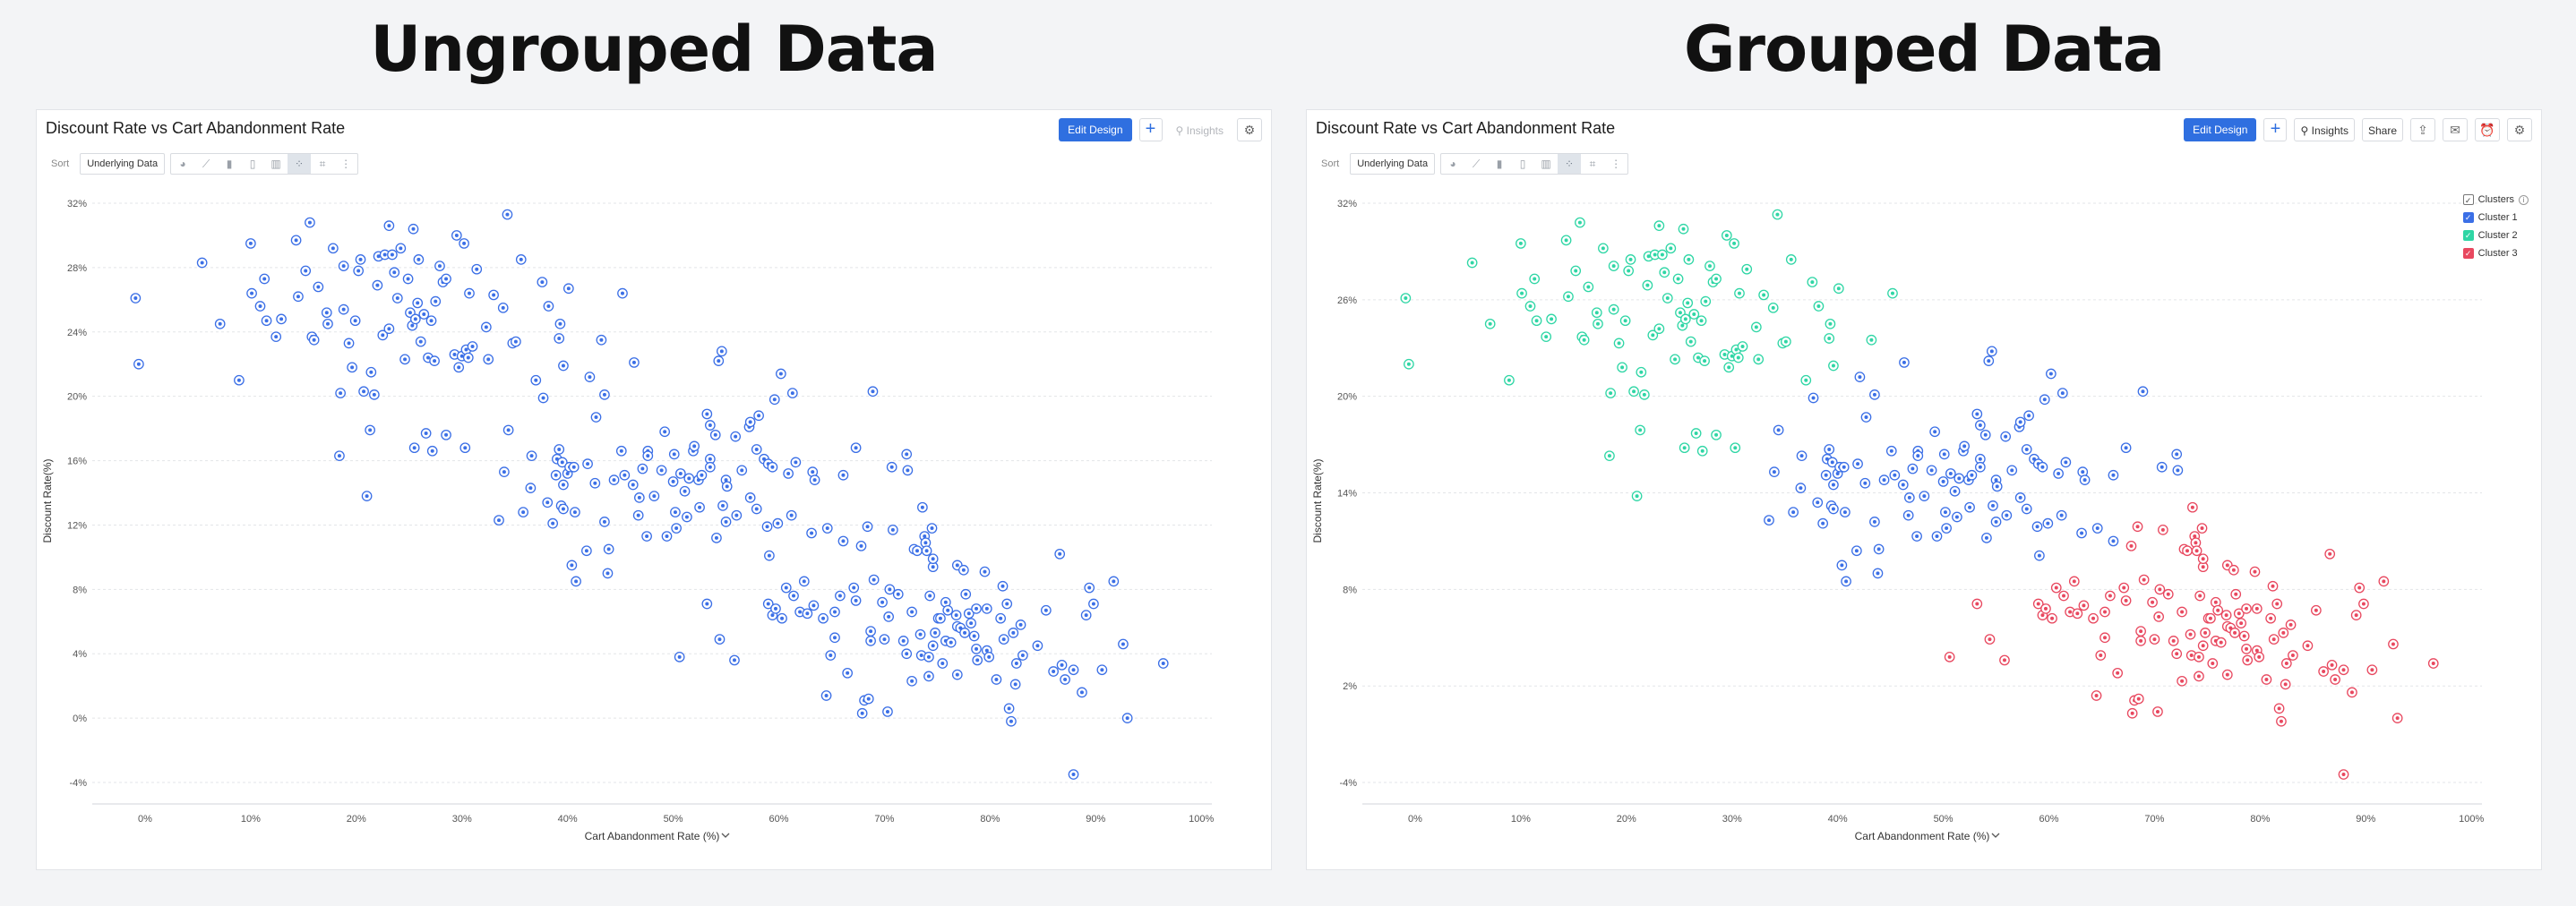  What do you see at coordinates (2495, 235) in the screenshot?
I see `legend-item-cluster-2: ✓ Cluster 2` at bounding box center [2495, 235].